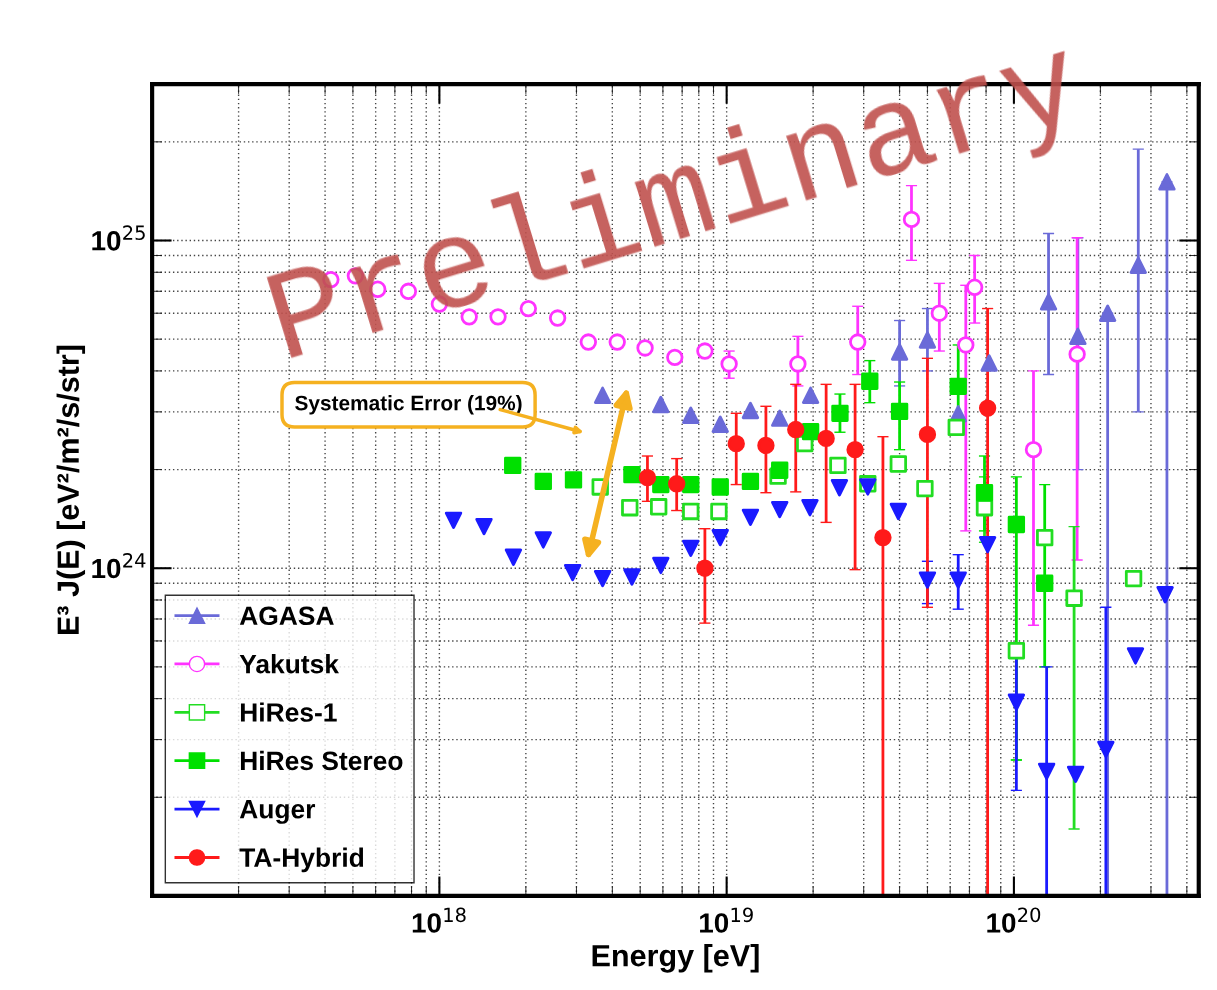 Image resolution: width=1217 pixels, height=990 pixels. I want to click on x-axis-title: Energy [eV], so click(675, 958).